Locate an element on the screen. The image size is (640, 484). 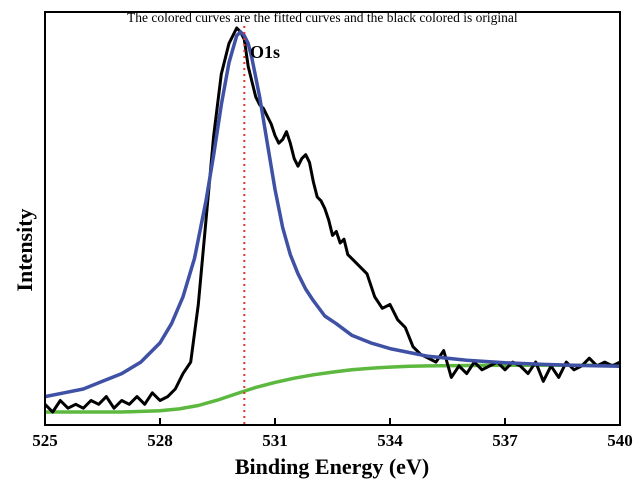
x-tick-label: 525 is located at coordinates (45, 440).